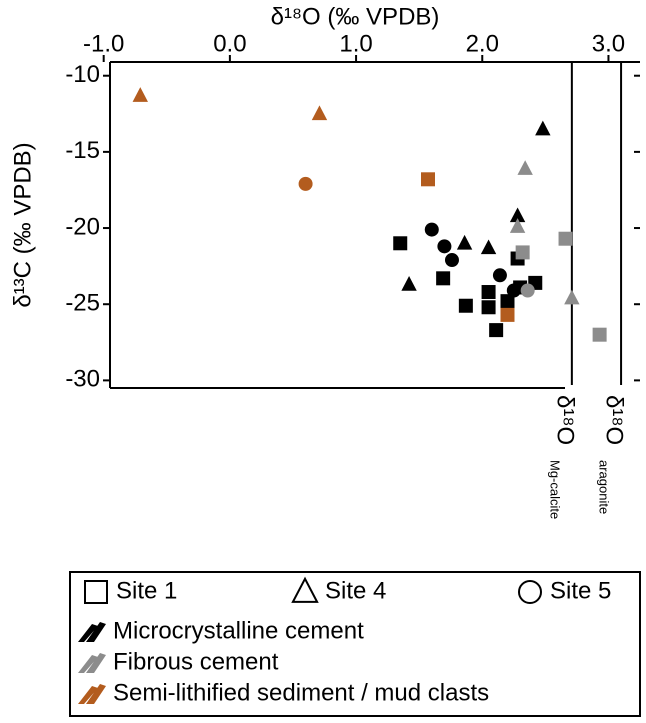 The height and width of the screenshot is (723, 646). What do you see at coordinates (355, 16) in the screenshot?
I see `x-axis-title: δ¹⁸O (‰ VPDB)` at bounding box center [355, 16].